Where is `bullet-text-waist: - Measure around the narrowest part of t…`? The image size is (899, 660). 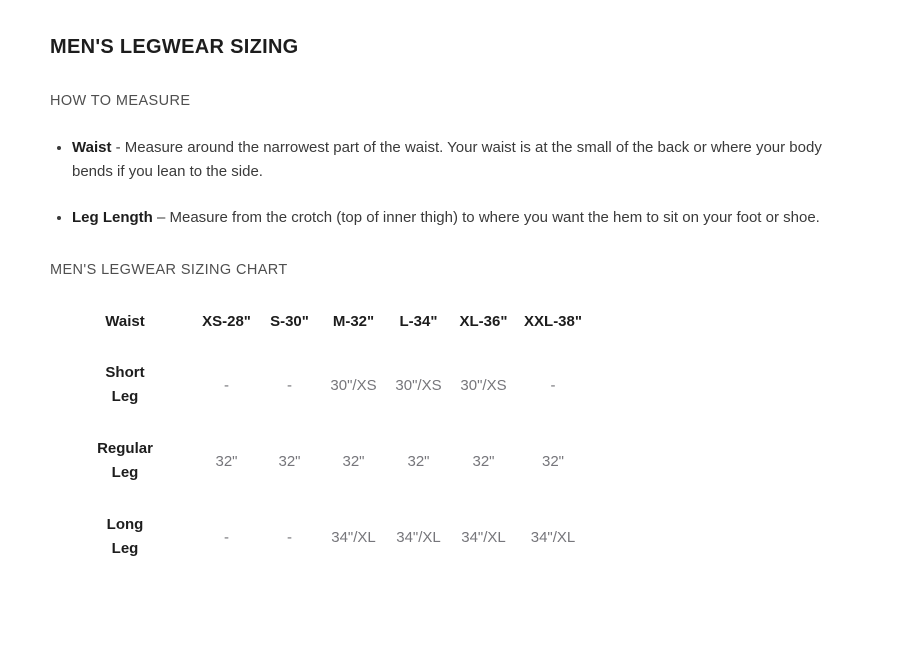 bullet-text-waist: - Measure around the narrowest part of t… is located at coordinates (447, 159).